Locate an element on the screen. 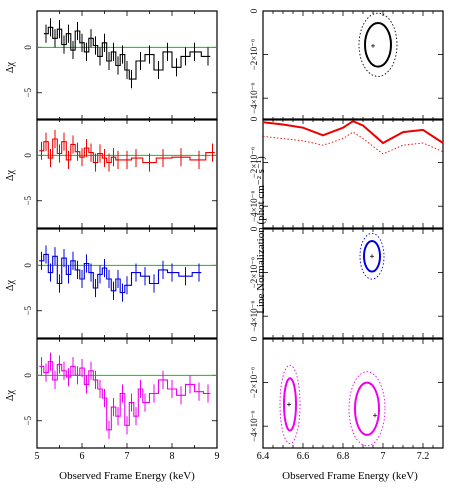 Image resolution: width=458 pixels, height=491 pixels. left-panel-2: 0 −5 Δχ is located at coordinates (111, 173).